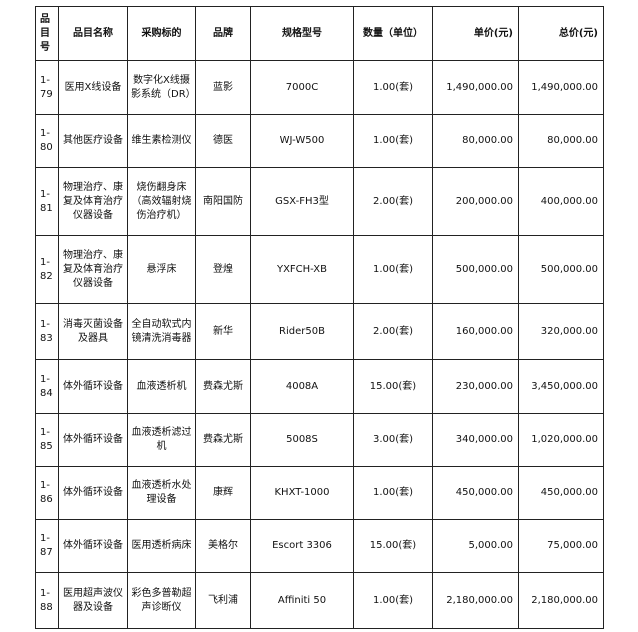  What do you see at coordinates (302, 33) in the screenshot?
I see `header-model: 规格型号` at bounding box center [302, 33].